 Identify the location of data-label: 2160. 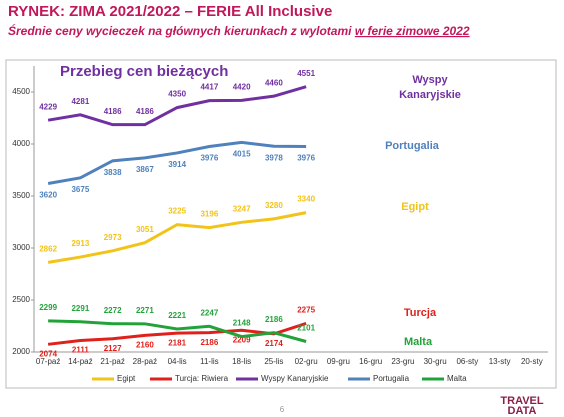
(145, 344).